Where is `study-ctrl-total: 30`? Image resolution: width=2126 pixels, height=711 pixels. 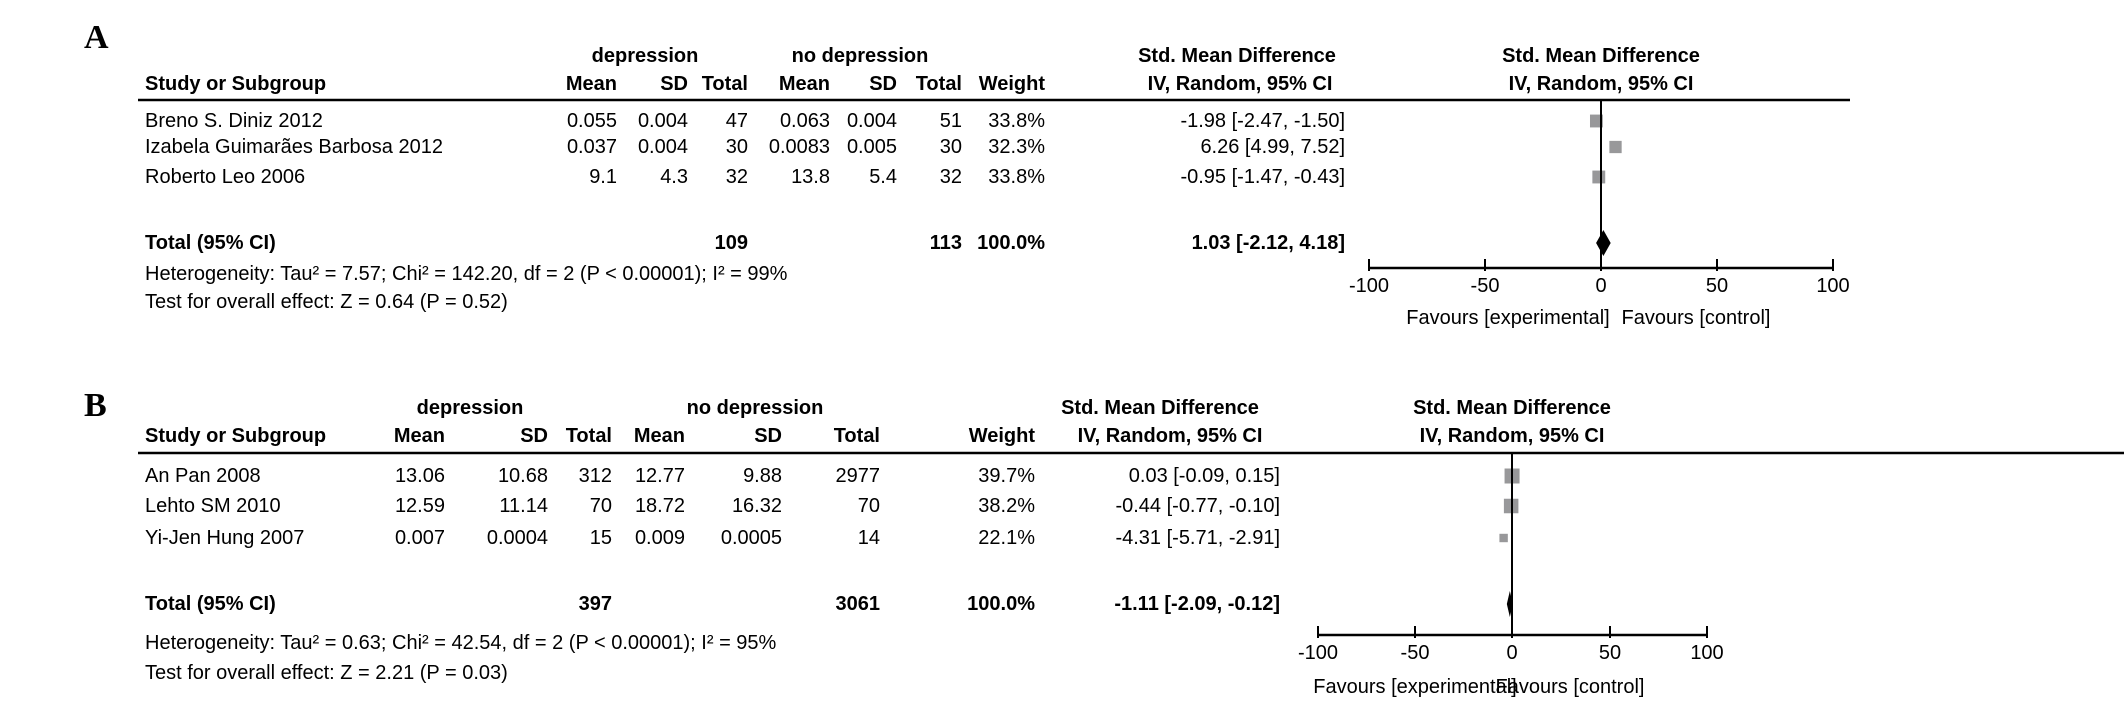 study-ctrl-total: 30 is located at coordinates (950, 147).